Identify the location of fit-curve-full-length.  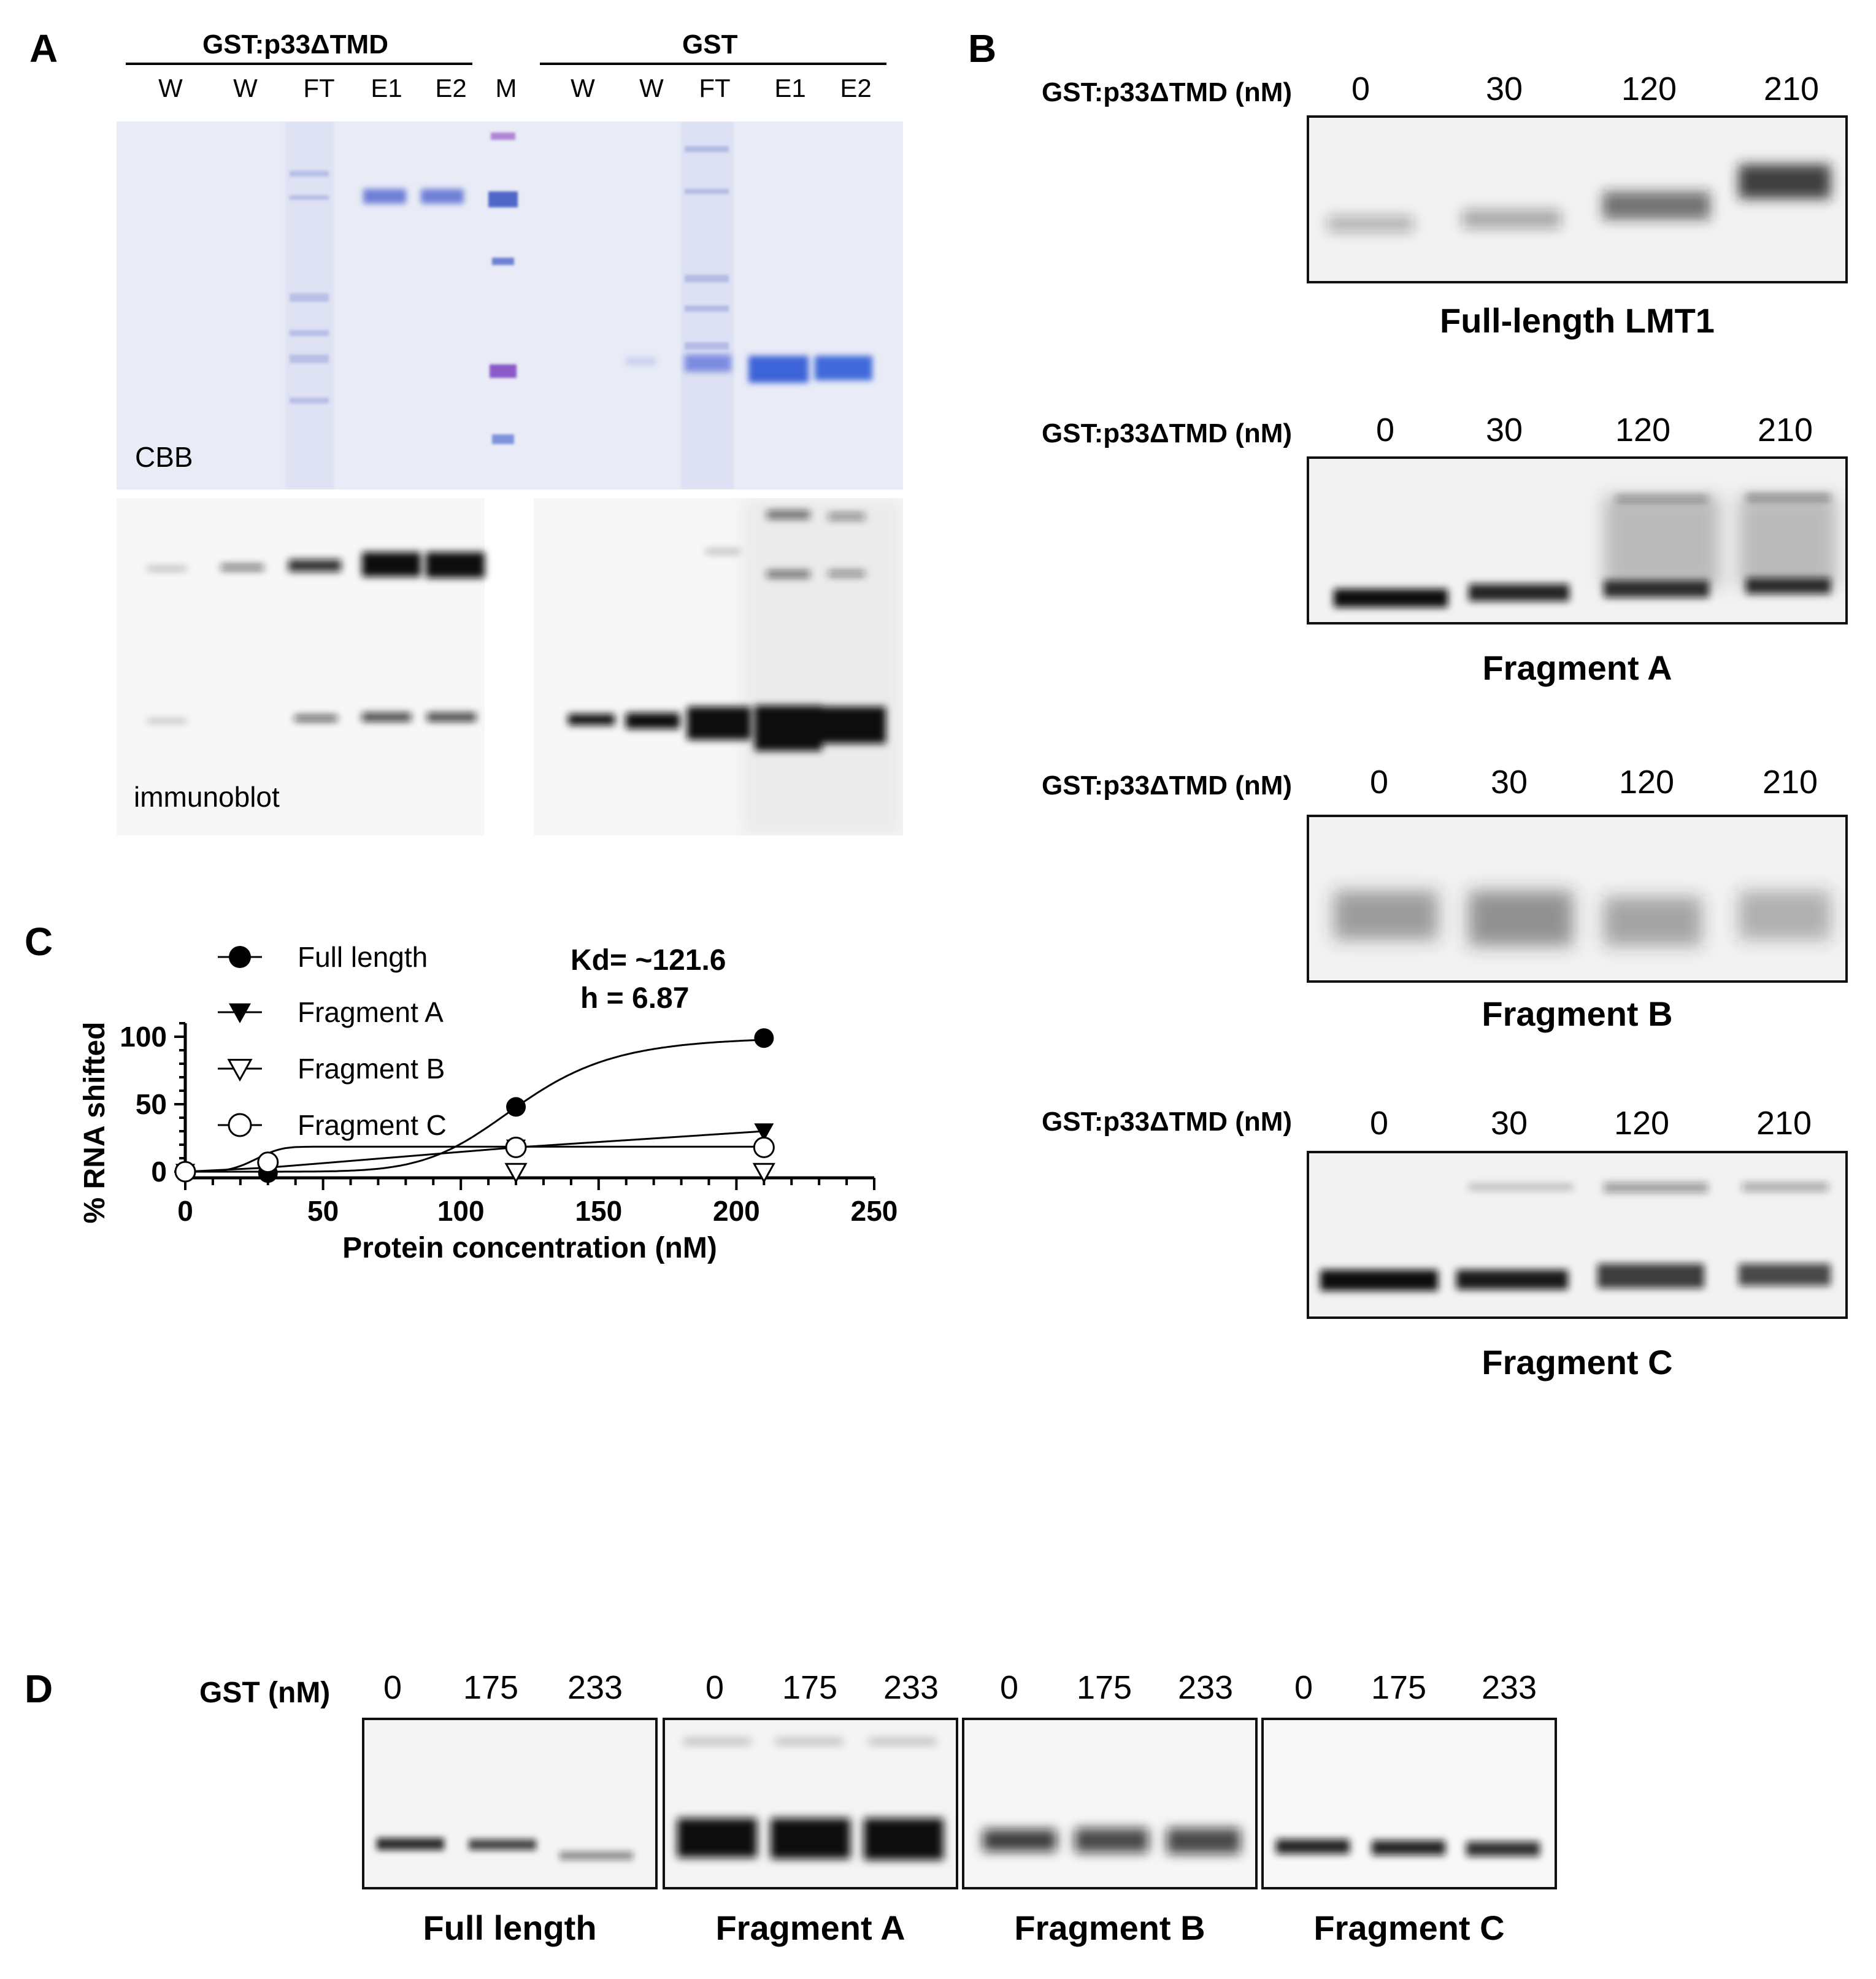
(475, 1106).